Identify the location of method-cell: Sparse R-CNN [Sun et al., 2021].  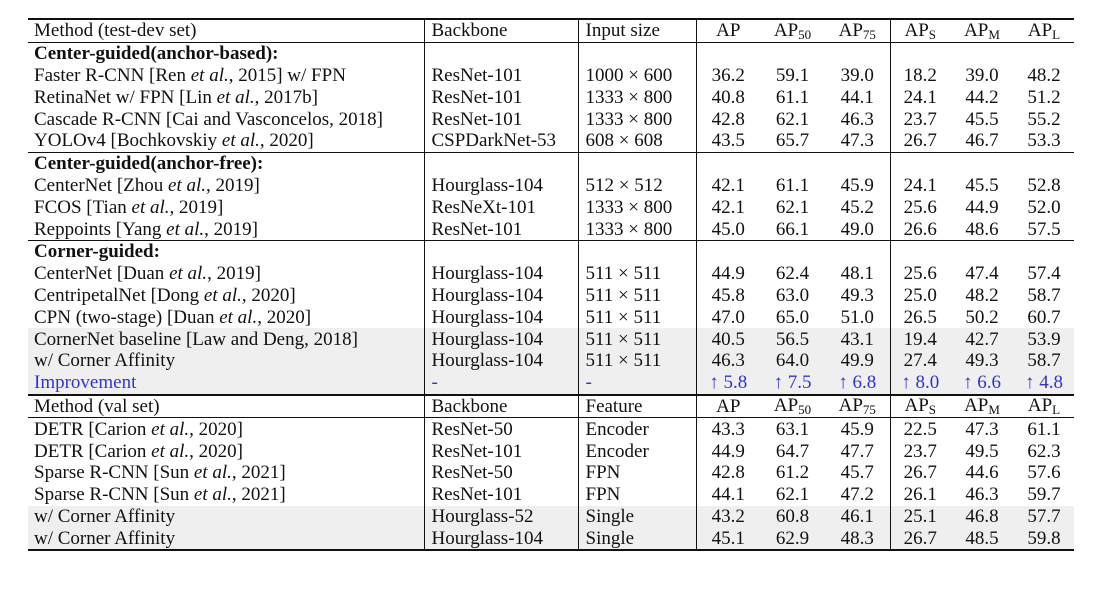
(160, 495).